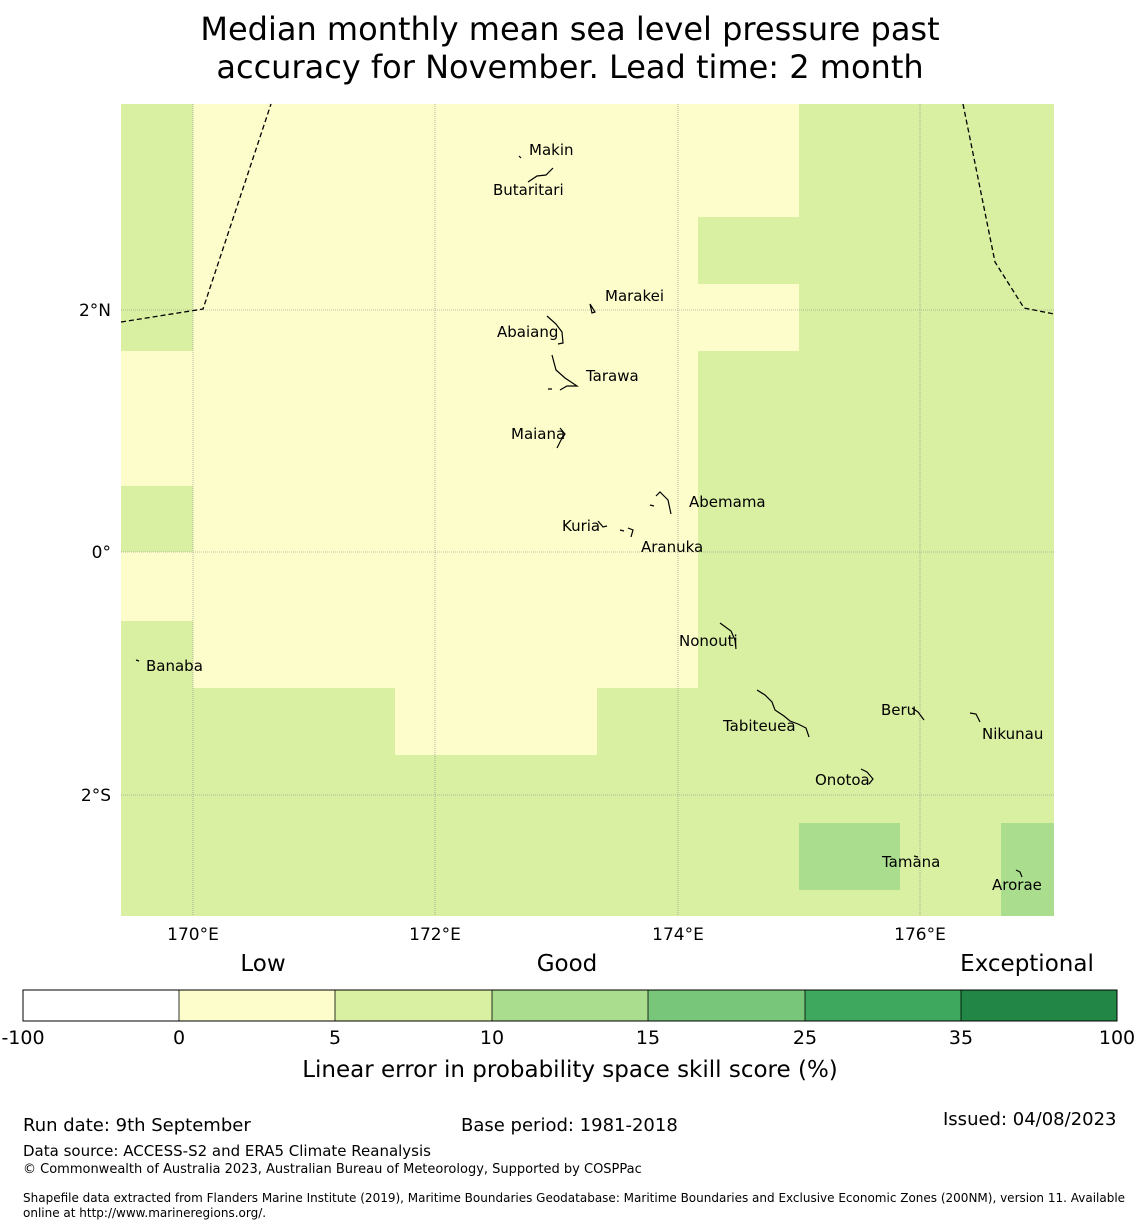 The image size is (1140, 1230). I want to click on island-label: Tamana, so click(910, 862).